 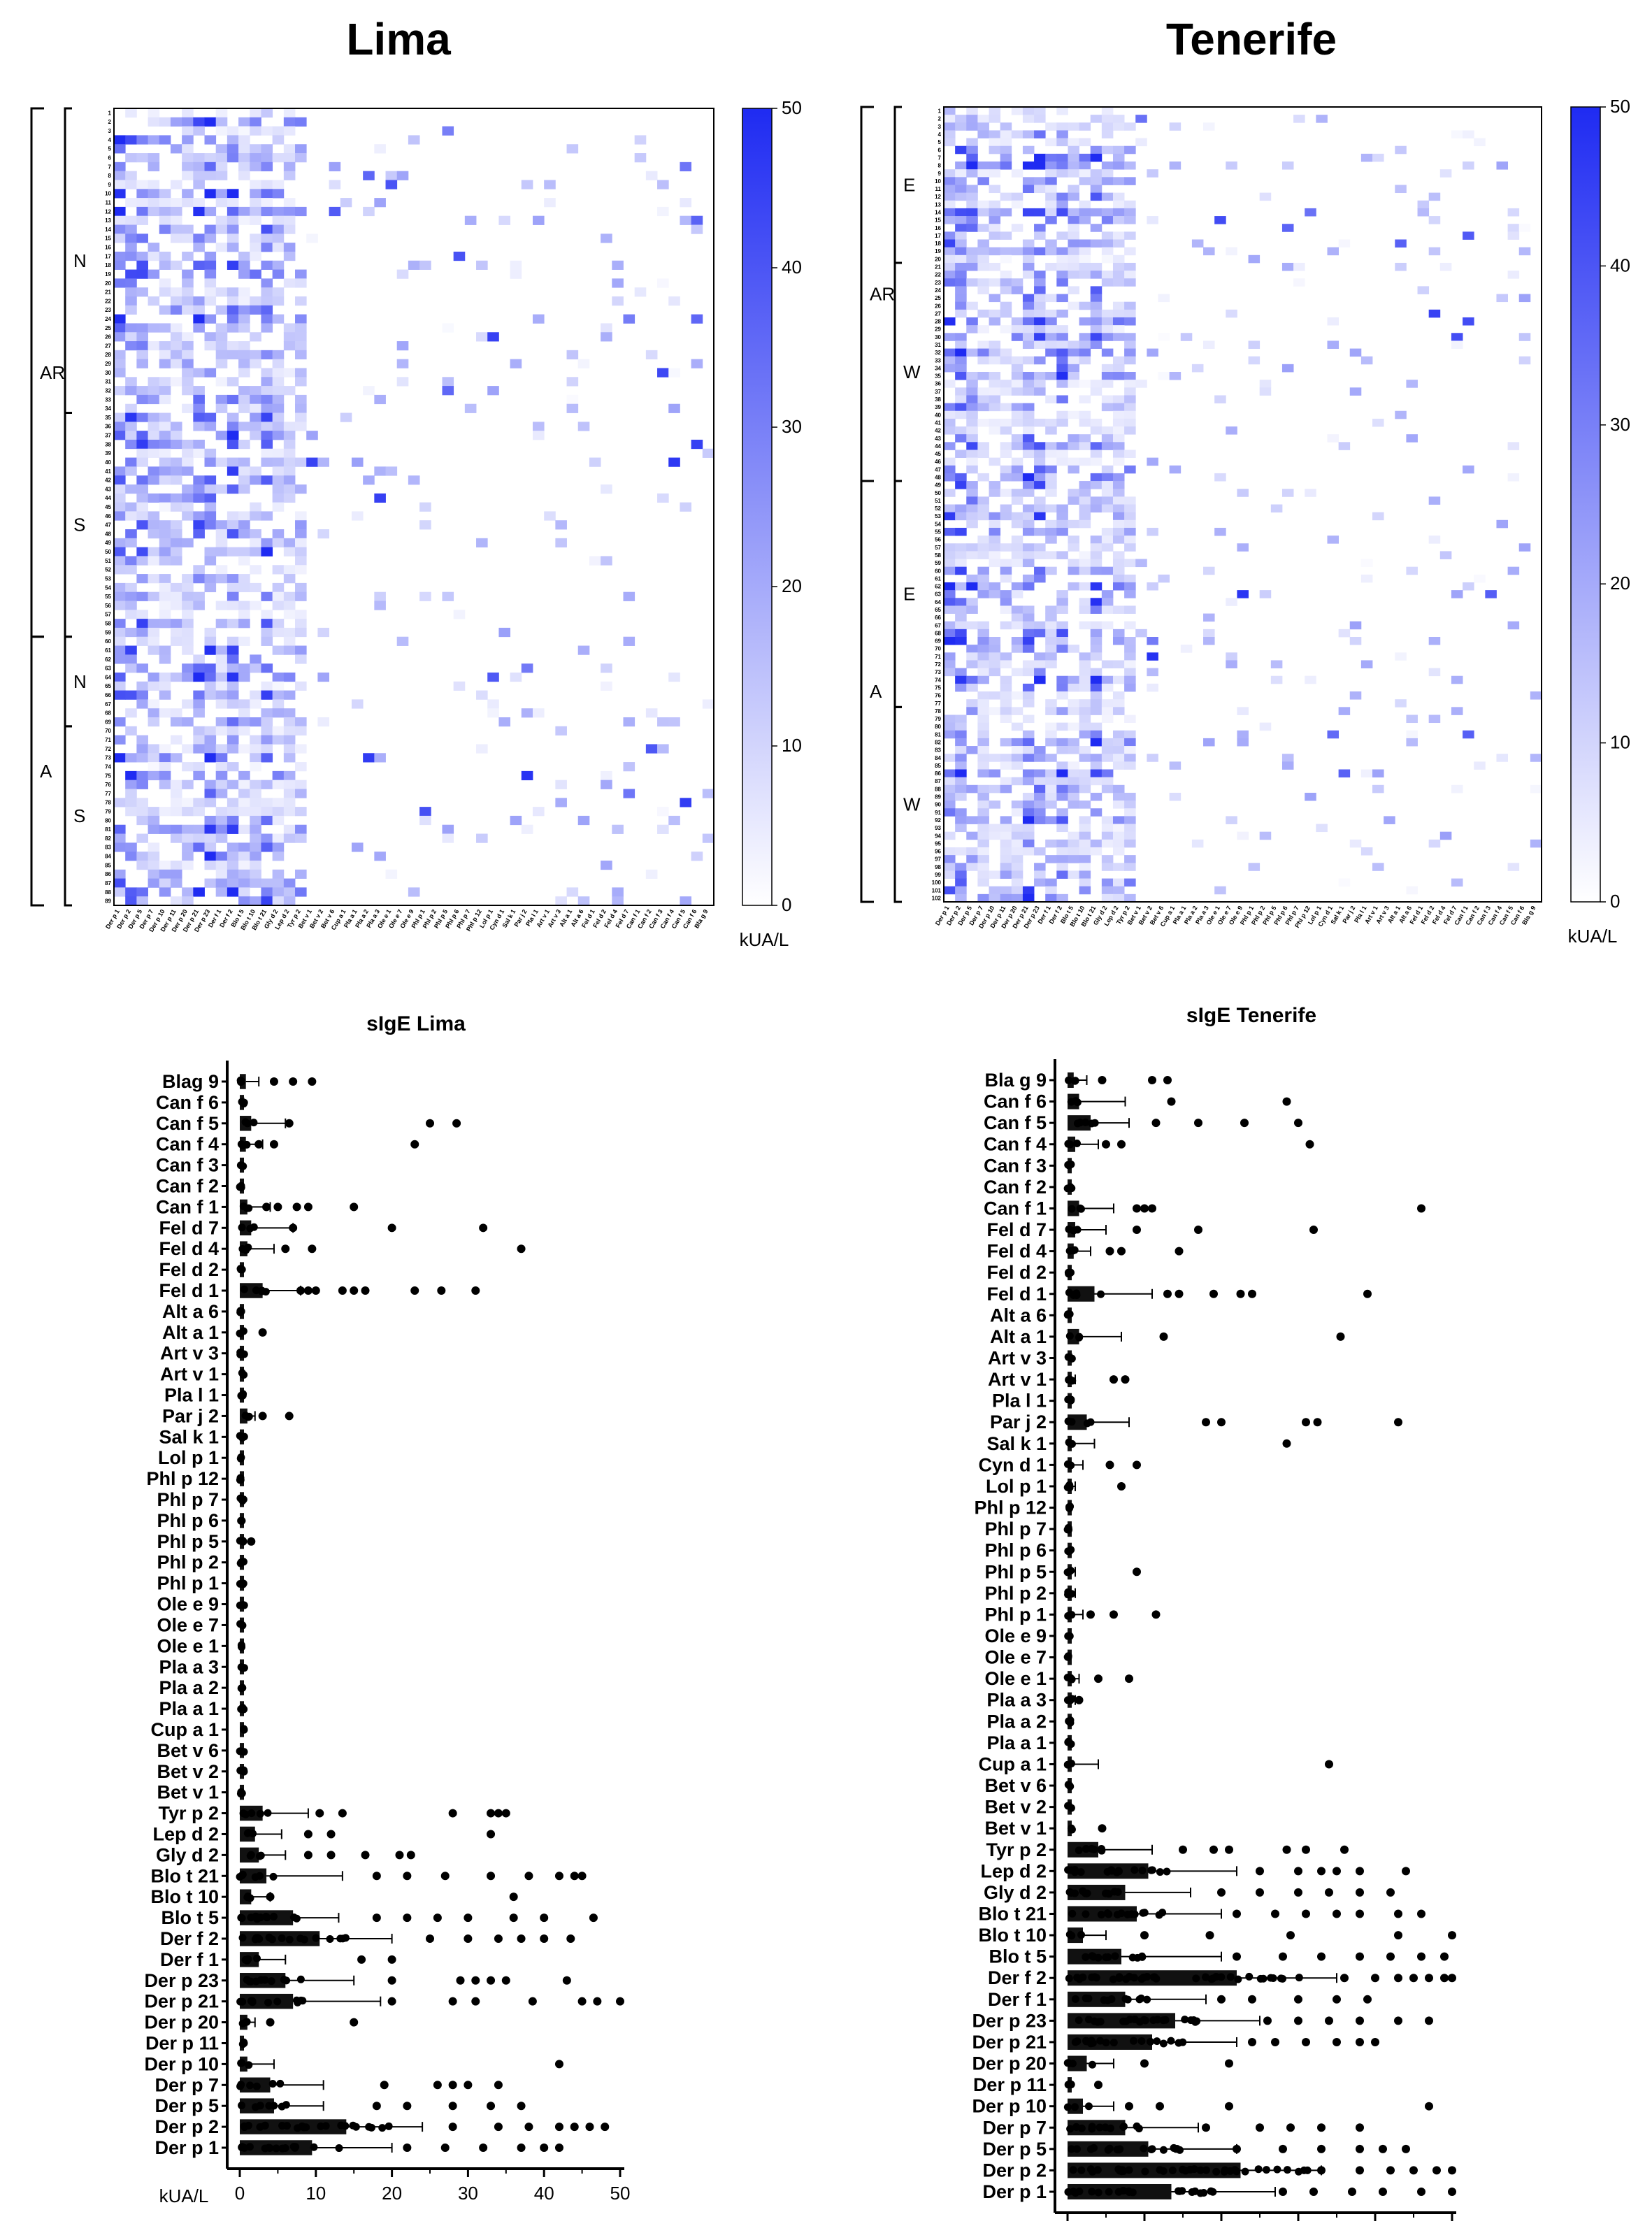 I want to click on heatmap-row-label: 71, so click(x=108, y=740).